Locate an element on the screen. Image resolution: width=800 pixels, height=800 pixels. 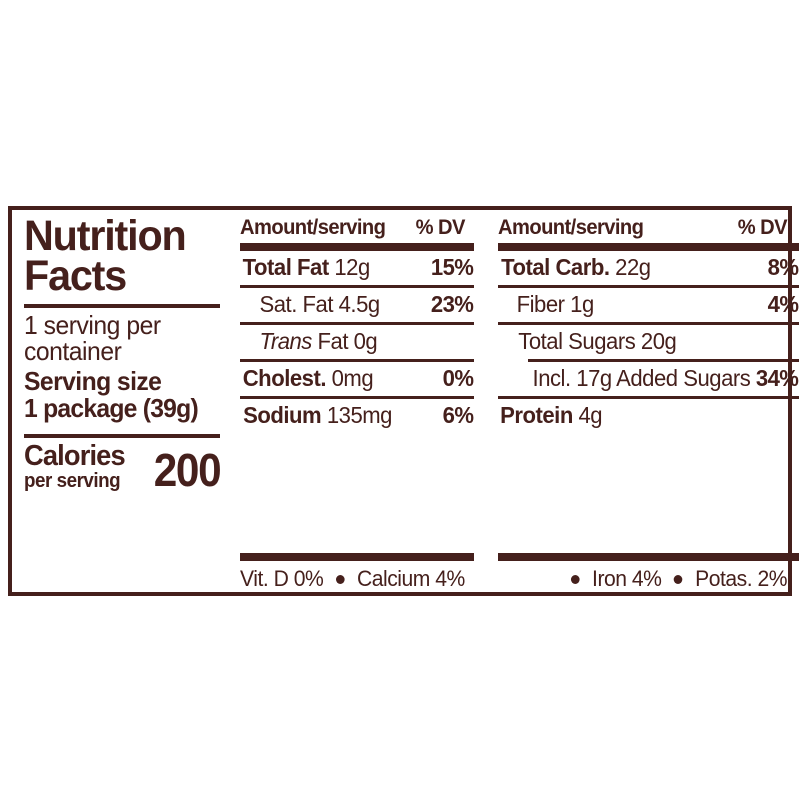
added-sugars-rule-wrap is located at coordinates (649, 360).